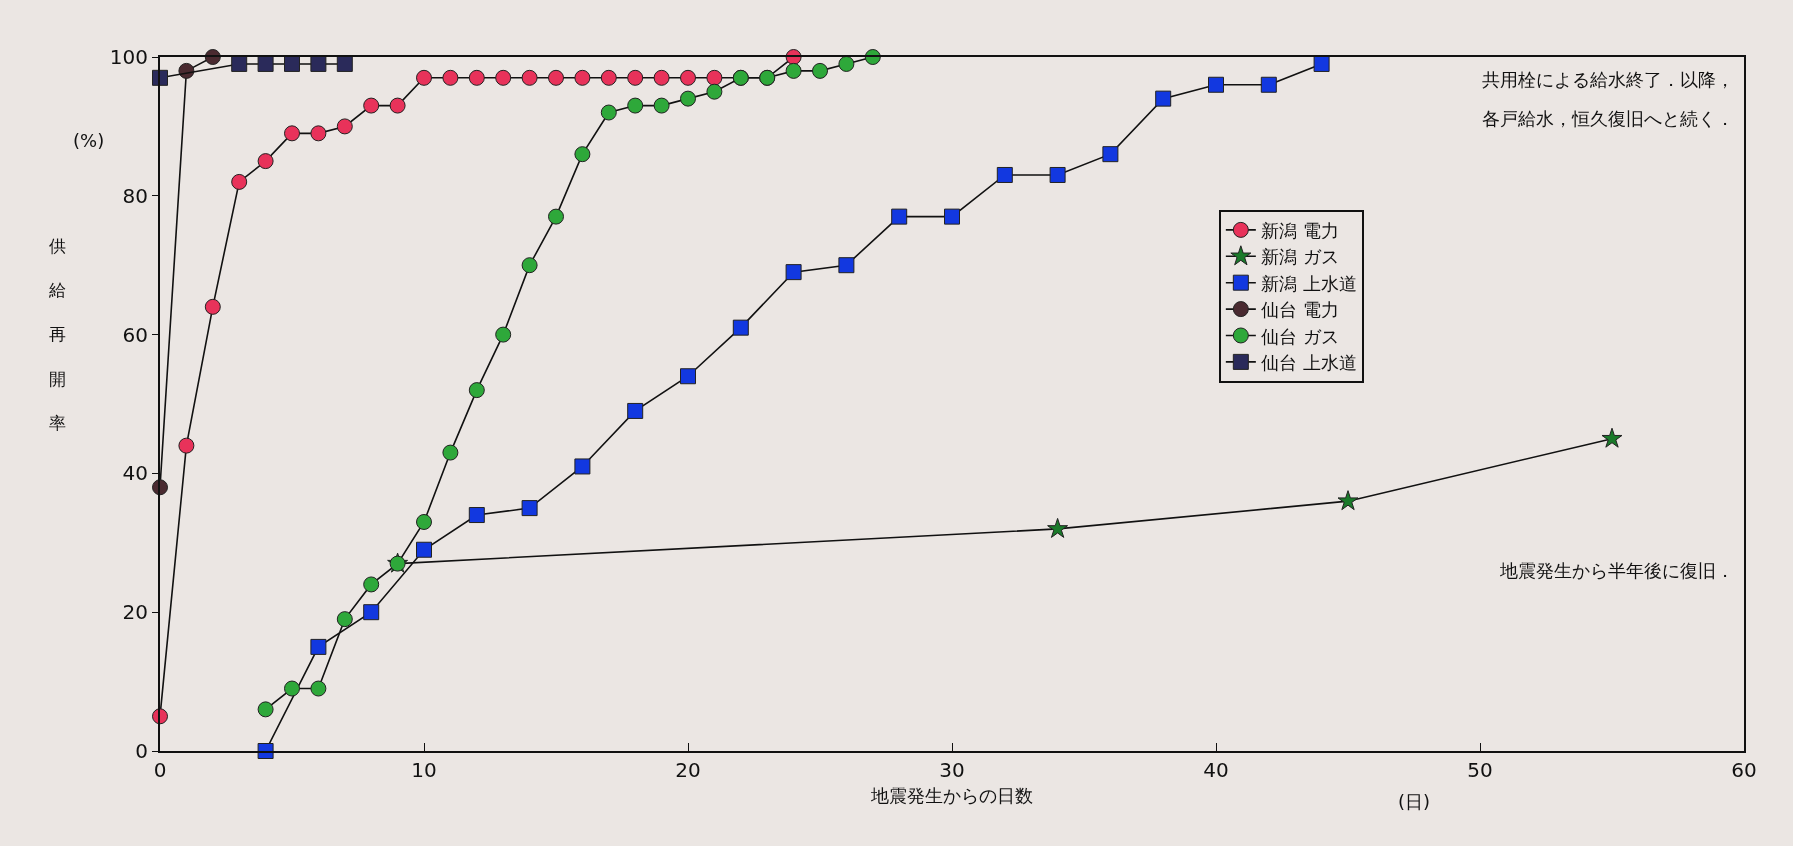 The image size is (1793, 846). What do you see at coordinates (57, 334) in the screenshot?
I see `text: 供給再開率` at bounding box center [57, 334].